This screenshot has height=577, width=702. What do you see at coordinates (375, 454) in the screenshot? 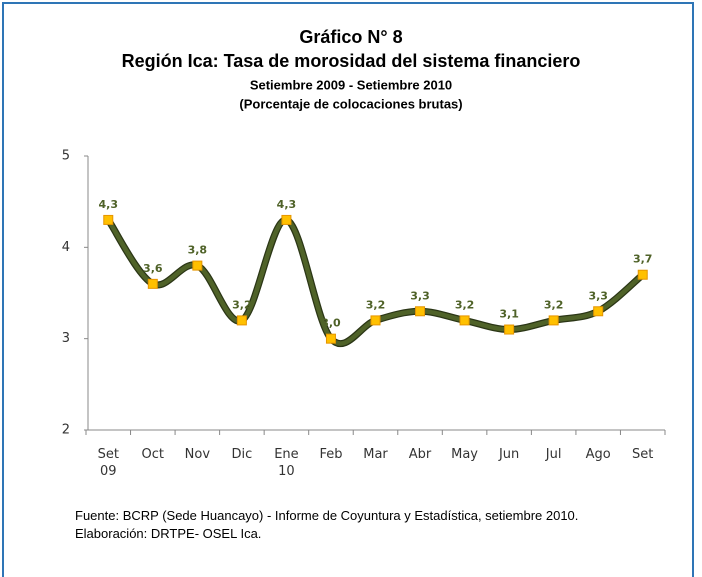
I see `x-tick-label: Mar` at bounding box center [375, 454].